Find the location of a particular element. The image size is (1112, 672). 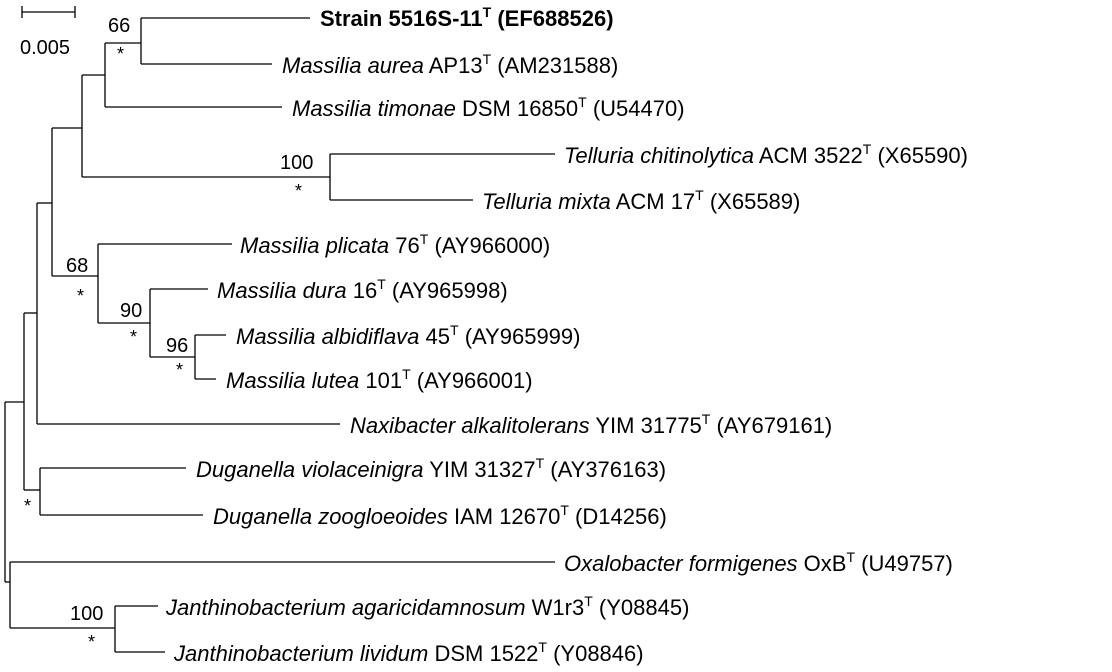

accession-number: (AY965999) is located at coordinates (520, 336).